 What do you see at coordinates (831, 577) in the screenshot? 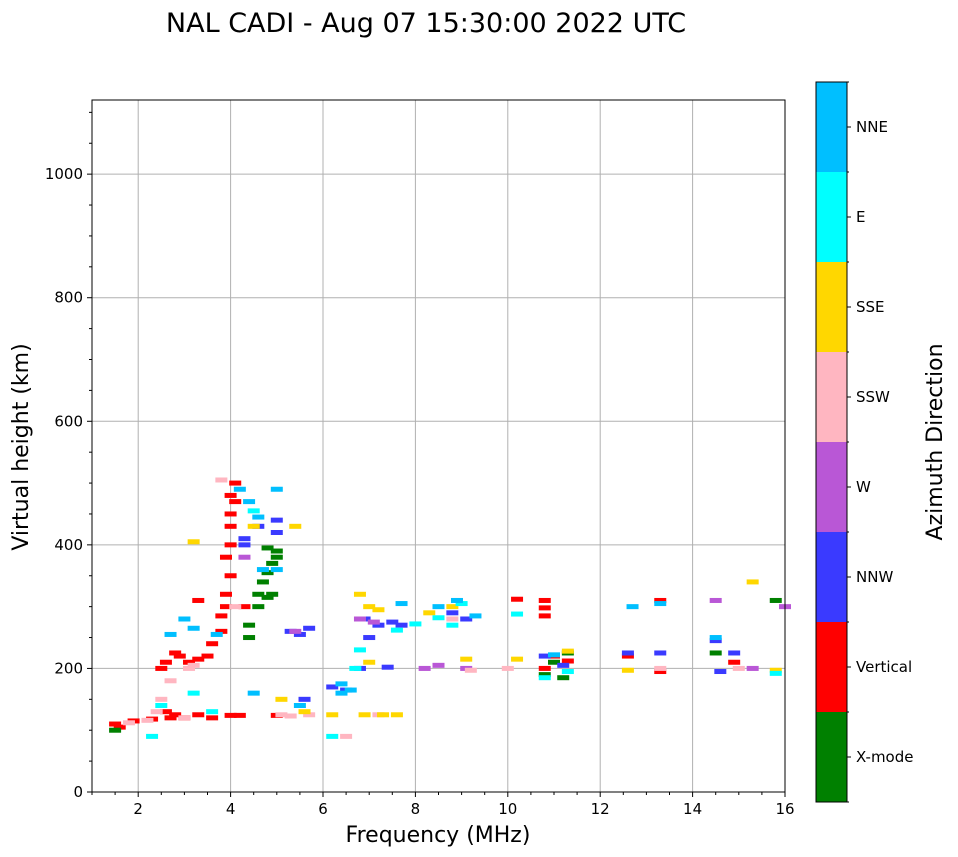
I see `colorbar-segment-nnw` at bounding box center [831, 577].